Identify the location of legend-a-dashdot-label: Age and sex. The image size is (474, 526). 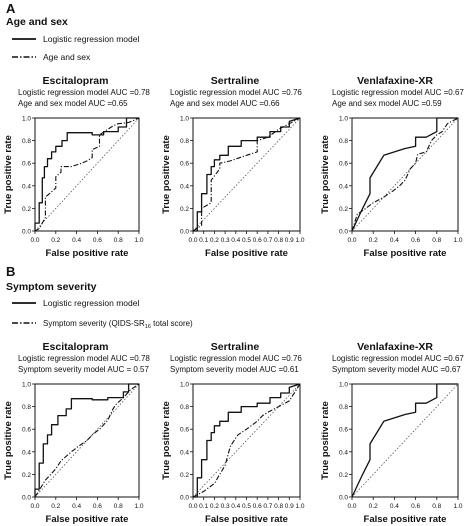
(67, 57).